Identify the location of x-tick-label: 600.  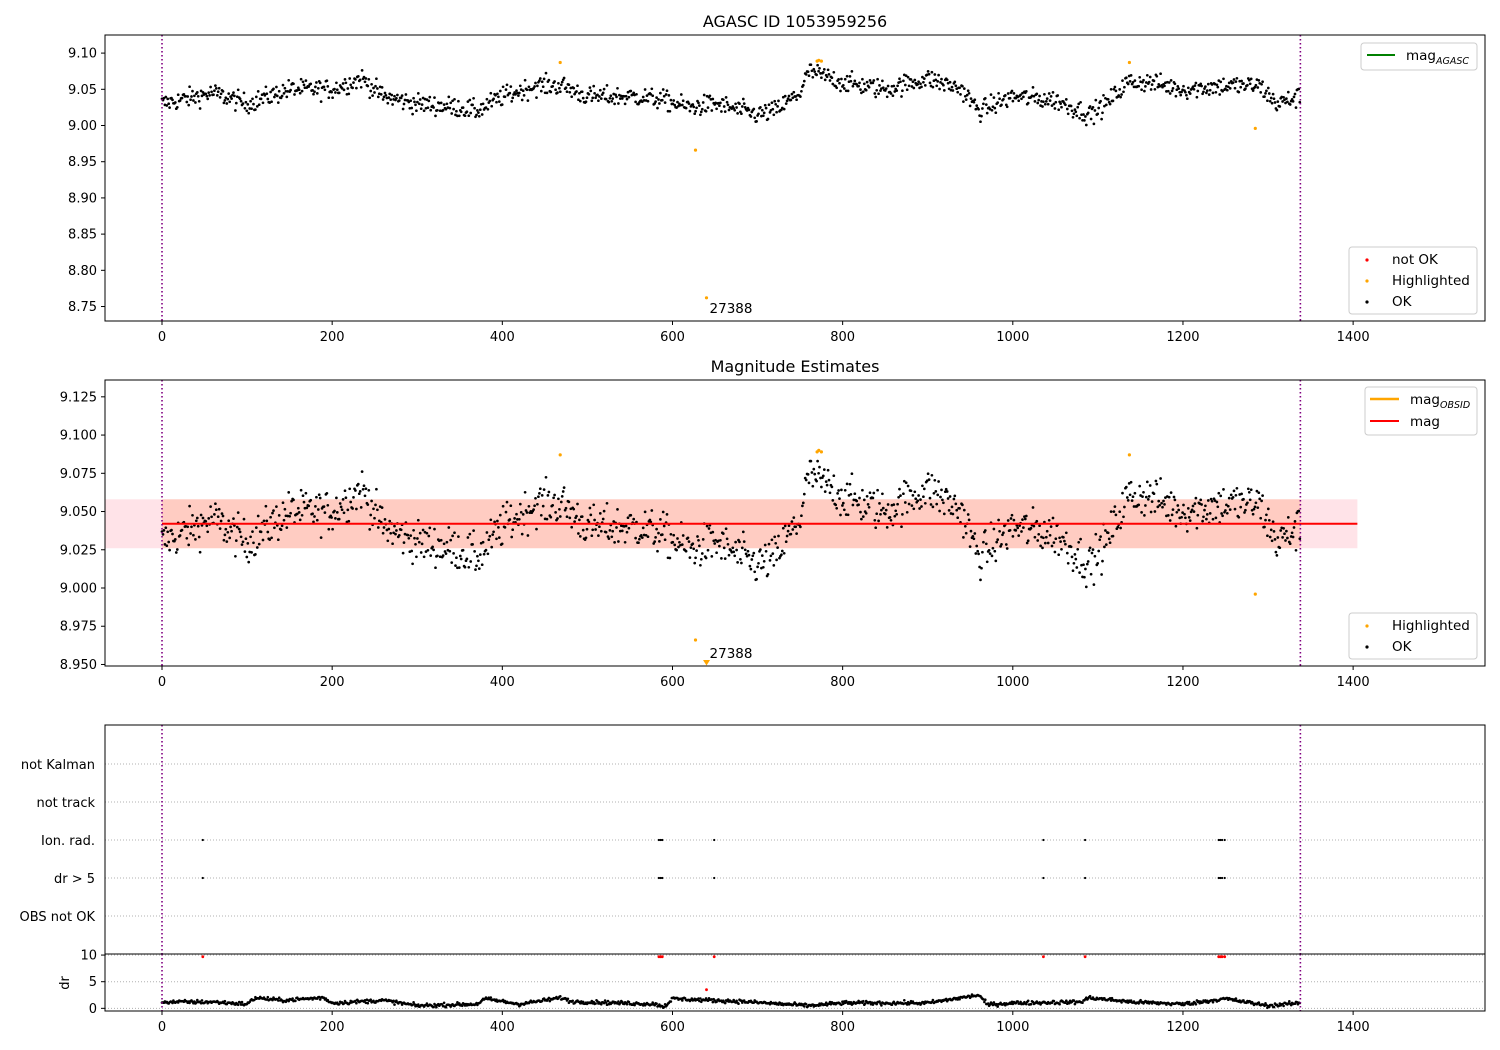
(672, 1027).